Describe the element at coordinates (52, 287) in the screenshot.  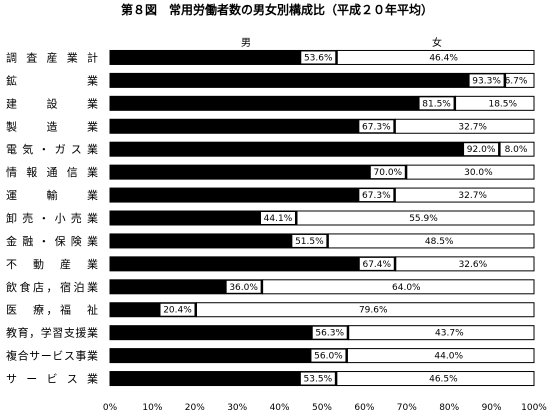
I see `category-label: 飲食店，宿泊業` at that location.